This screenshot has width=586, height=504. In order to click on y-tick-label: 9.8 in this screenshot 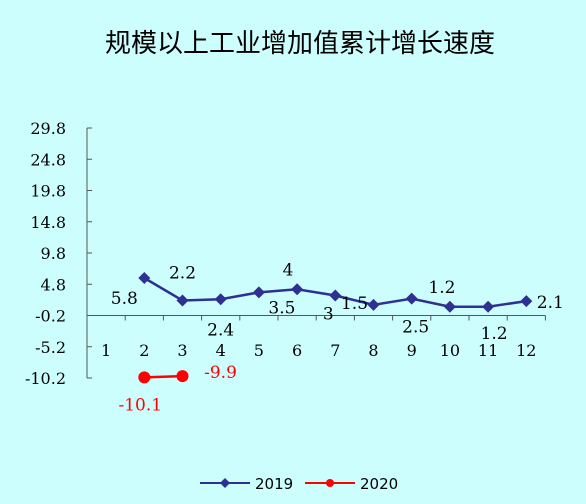, I will do `click(53, 253)`.